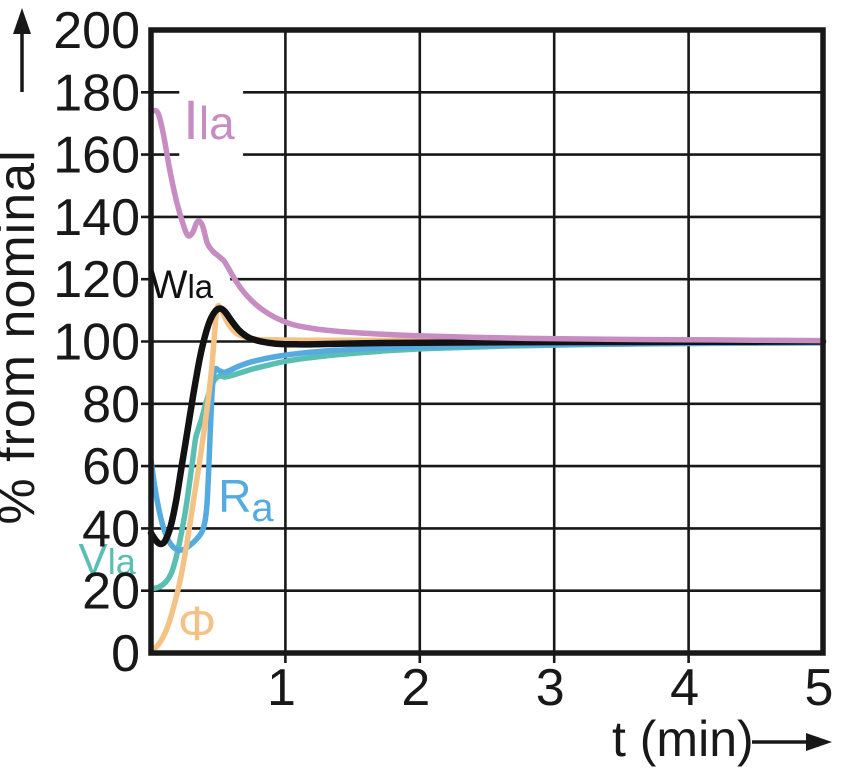 The height and width of the screenshot is (768, 843). What do you see at coordinates (107, 559) in the screenshot?
I see `curve-label-Vla: Vla` at bounding box center [107, 559].